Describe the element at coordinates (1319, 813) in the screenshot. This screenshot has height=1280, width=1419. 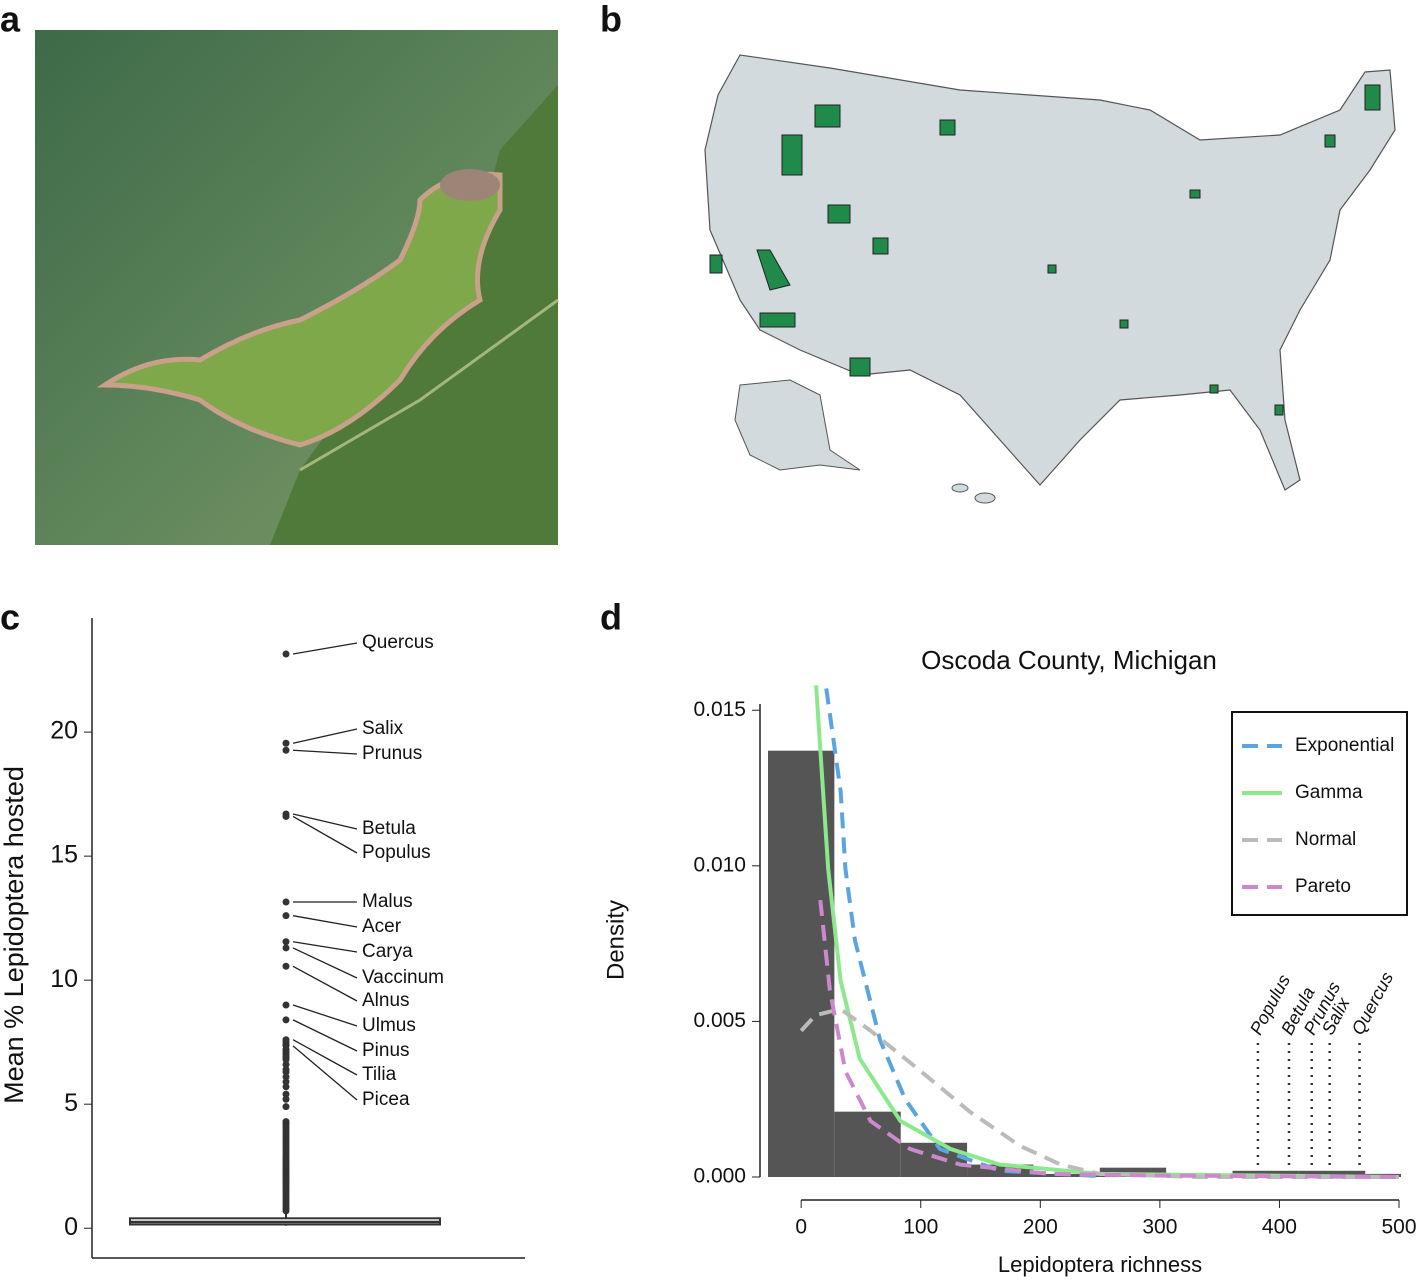
I see `legend-box` at that location.